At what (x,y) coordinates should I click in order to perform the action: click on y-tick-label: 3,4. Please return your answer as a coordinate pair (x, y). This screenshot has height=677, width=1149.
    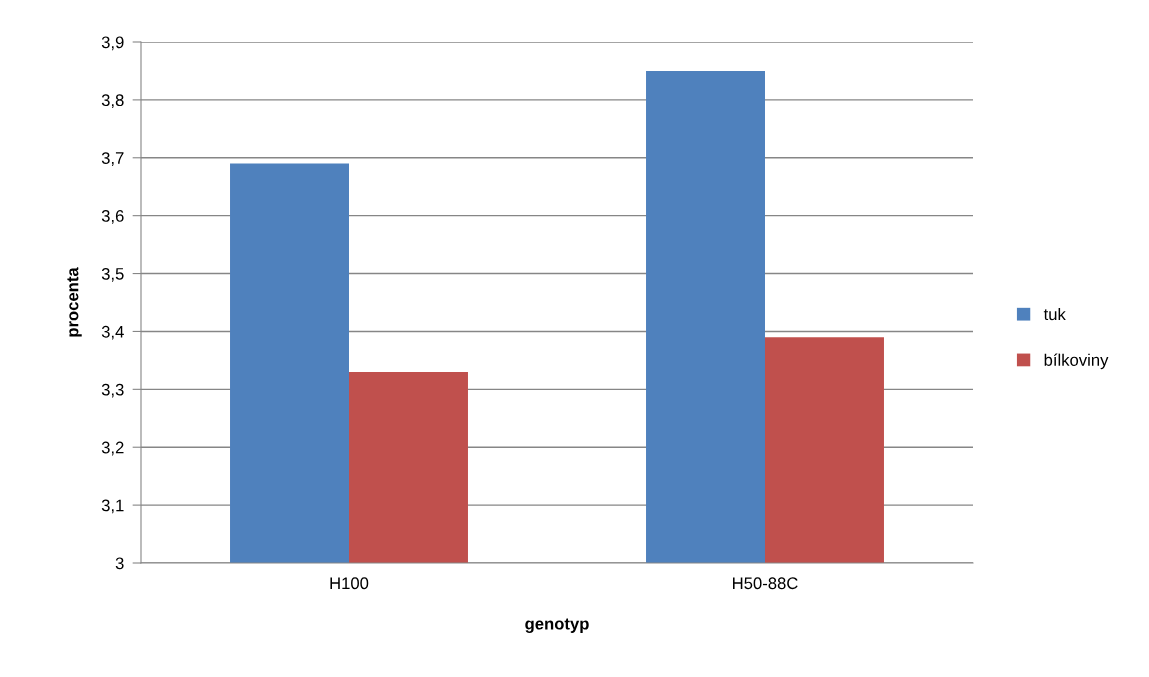
    Looking at the image, I should click on (112, 332).